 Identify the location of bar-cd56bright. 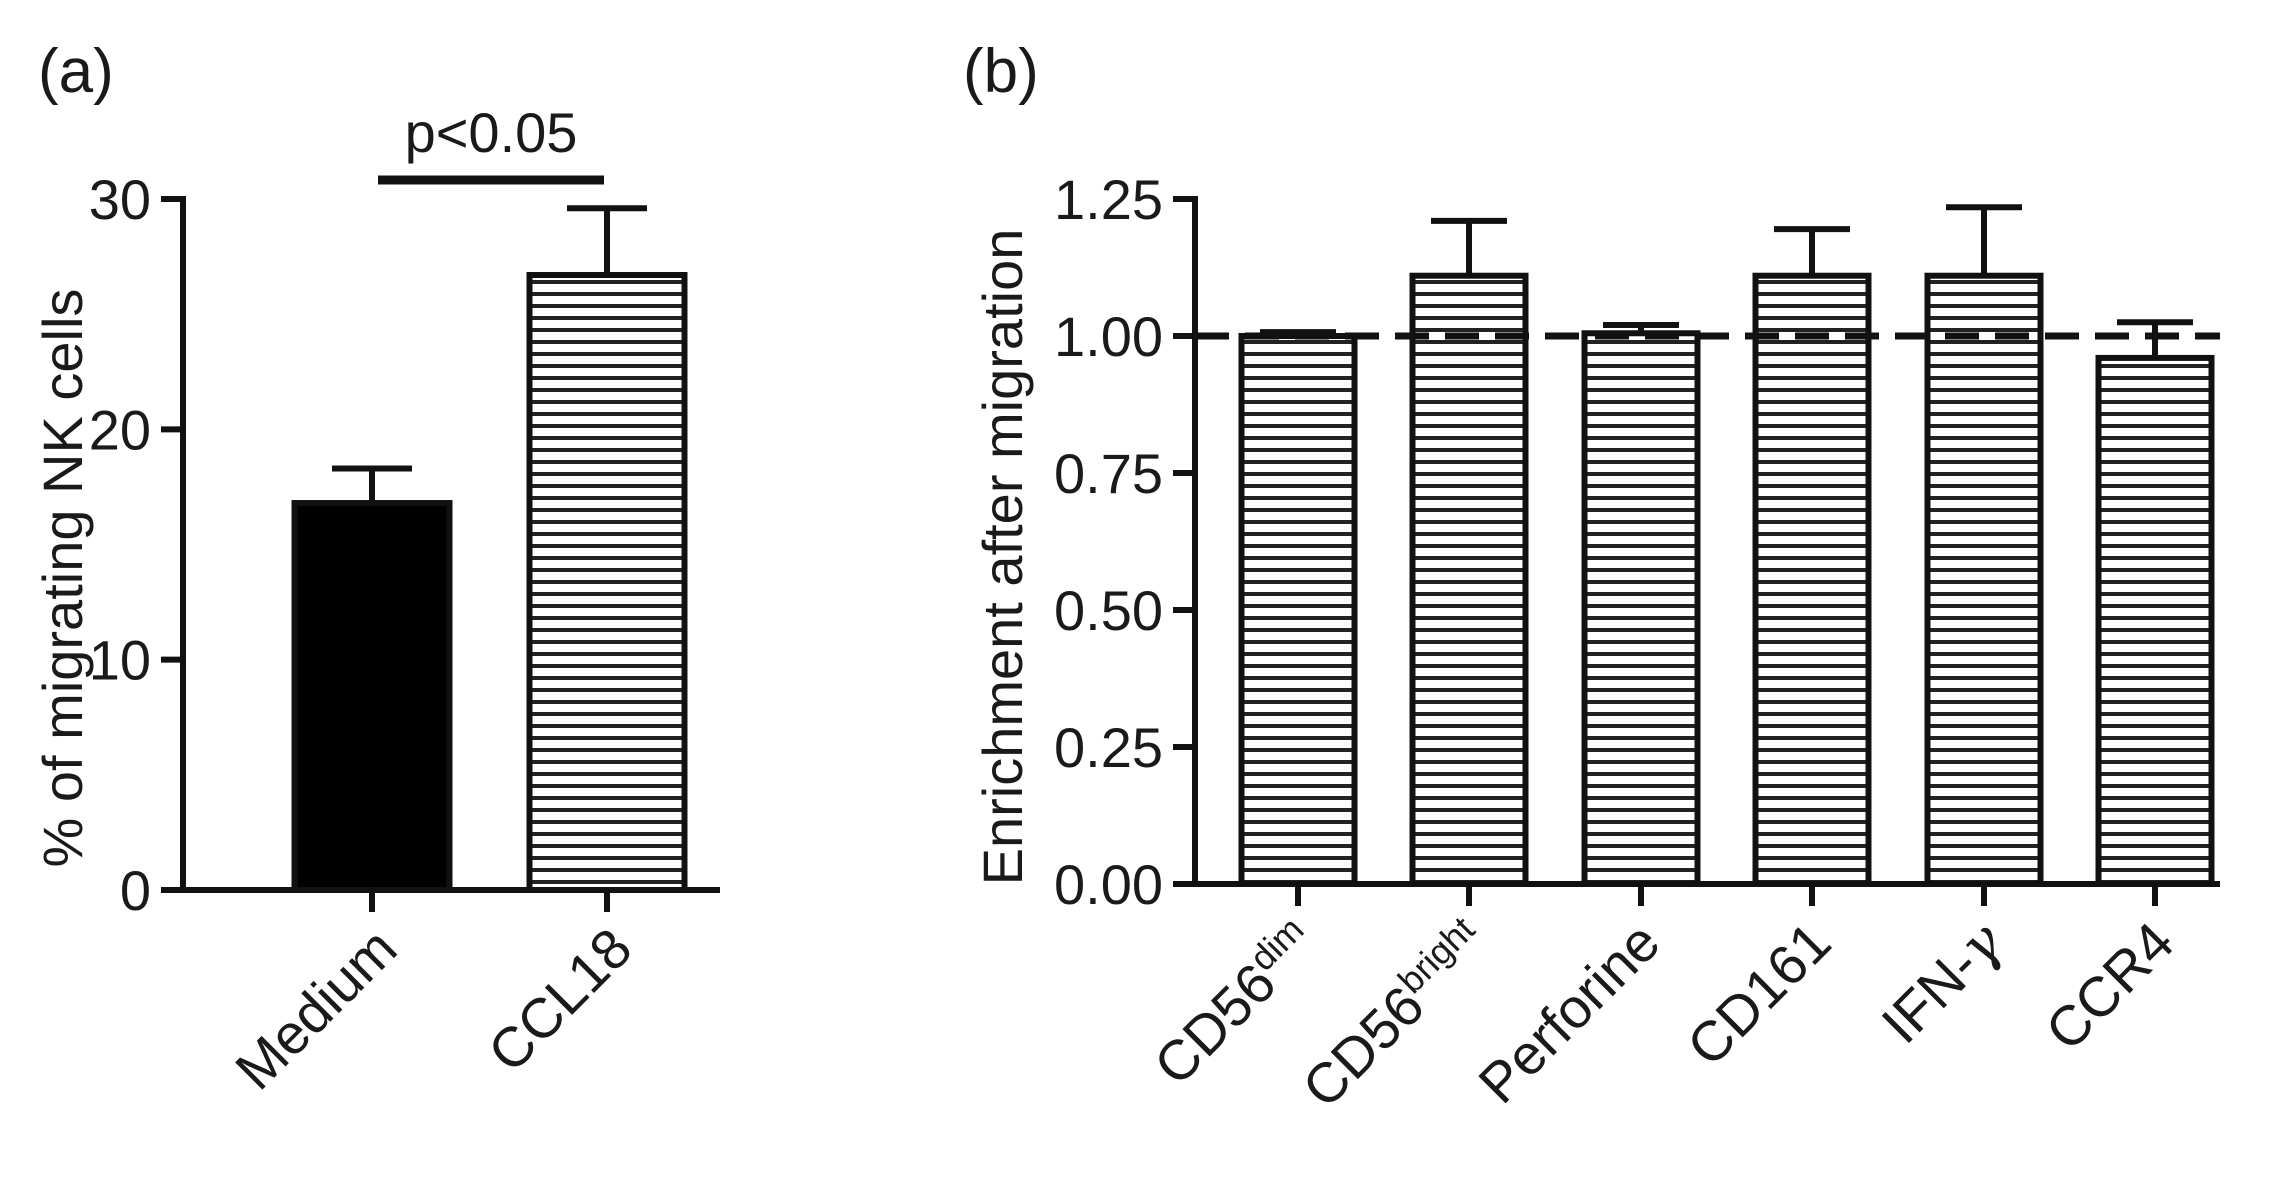
(1469, 580).